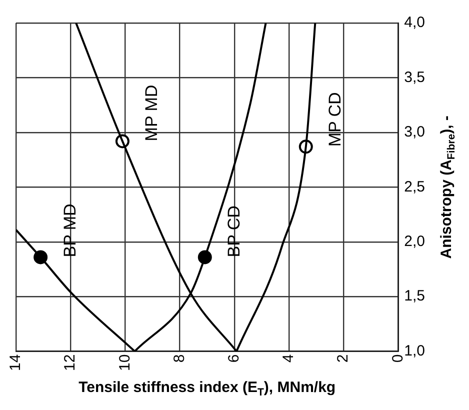  Describe the element at coordinates (415, 187) in the screenshot. I see `y-tick-label: 2,5` at that location.